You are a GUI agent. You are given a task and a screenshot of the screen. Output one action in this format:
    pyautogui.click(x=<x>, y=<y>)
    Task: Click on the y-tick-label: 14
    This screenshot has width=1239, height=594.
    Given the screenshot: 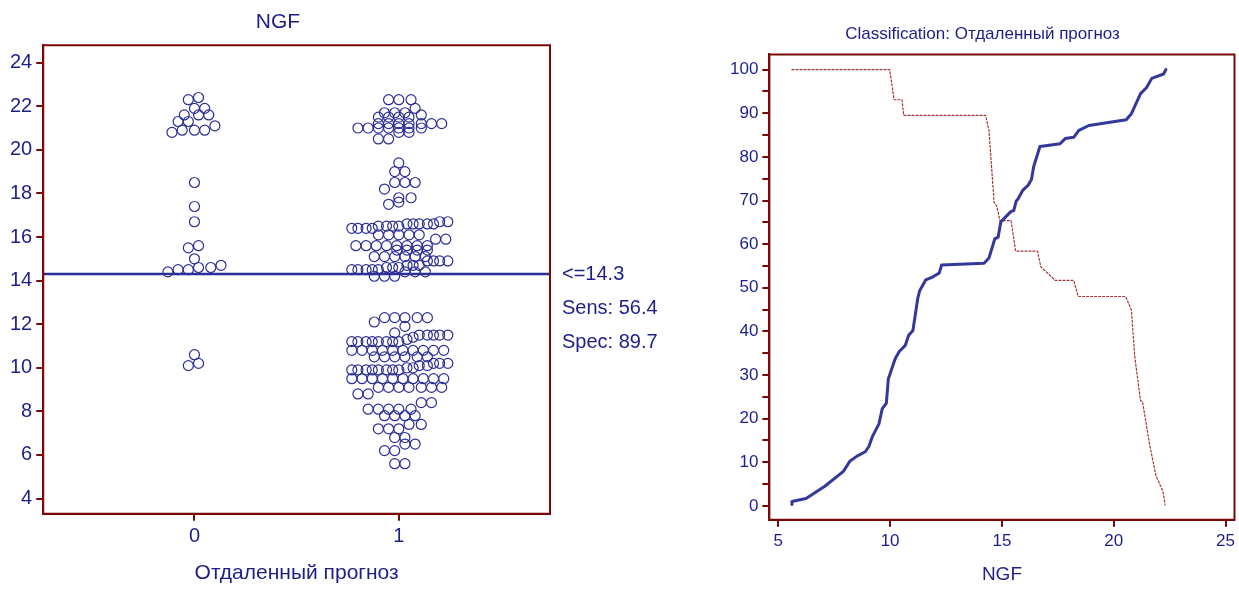 What is the action you would take?
    pyautogui.click(x=21, y=279)
    